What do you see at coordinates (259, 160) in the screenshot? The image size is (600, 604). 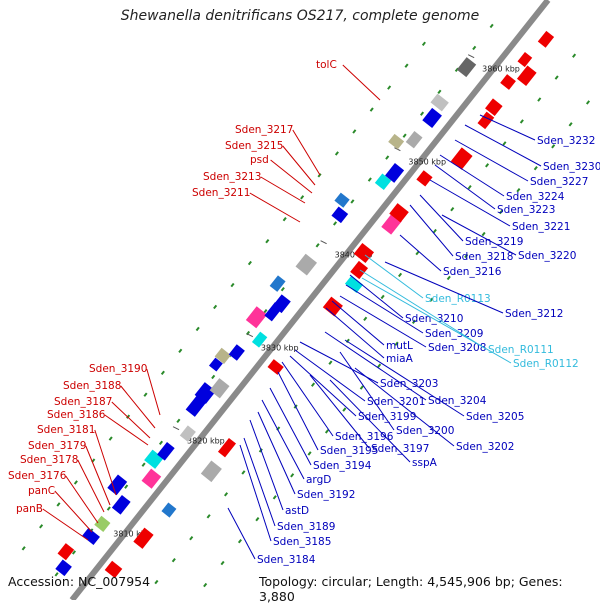 I see `gene-label-left: psd` at bounding box center [259, 160].